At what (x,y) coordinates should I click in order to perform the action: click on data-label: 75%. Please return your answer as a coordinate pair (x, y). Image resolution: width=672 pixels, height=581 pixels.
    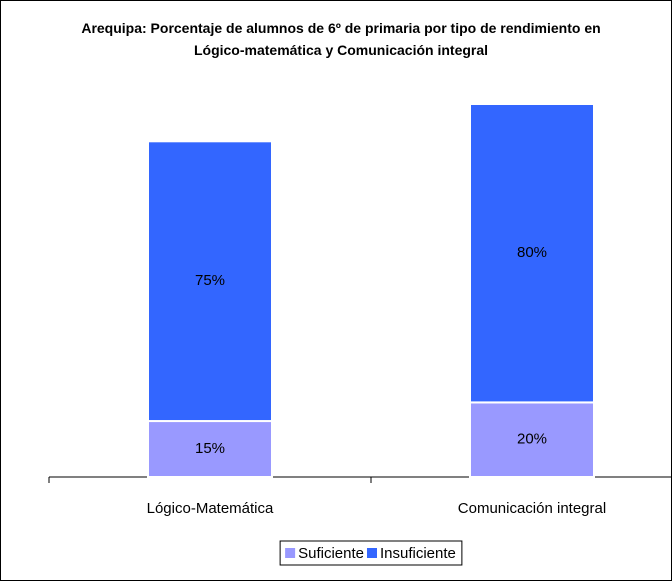
    Looking at the image, I should click on (210, 280).